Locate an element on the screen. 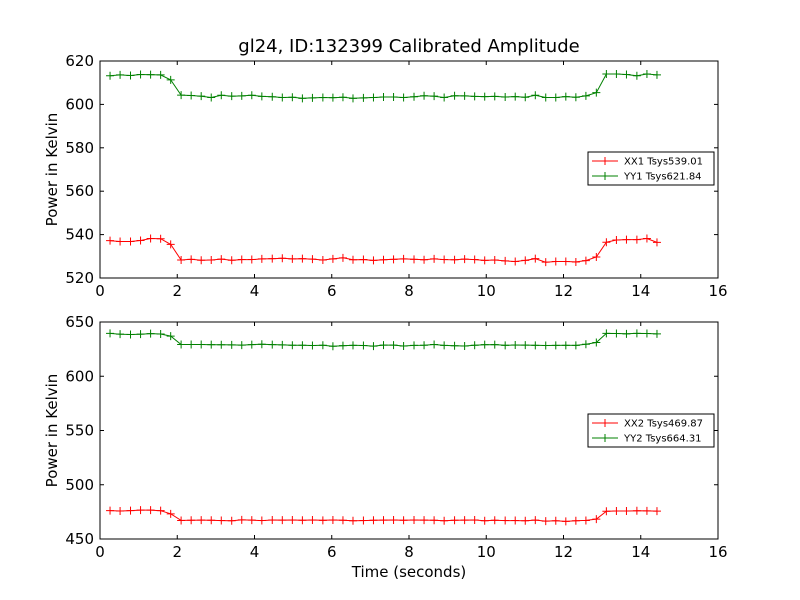  x-tick-label: 4 is located at coordinates (255, 291).